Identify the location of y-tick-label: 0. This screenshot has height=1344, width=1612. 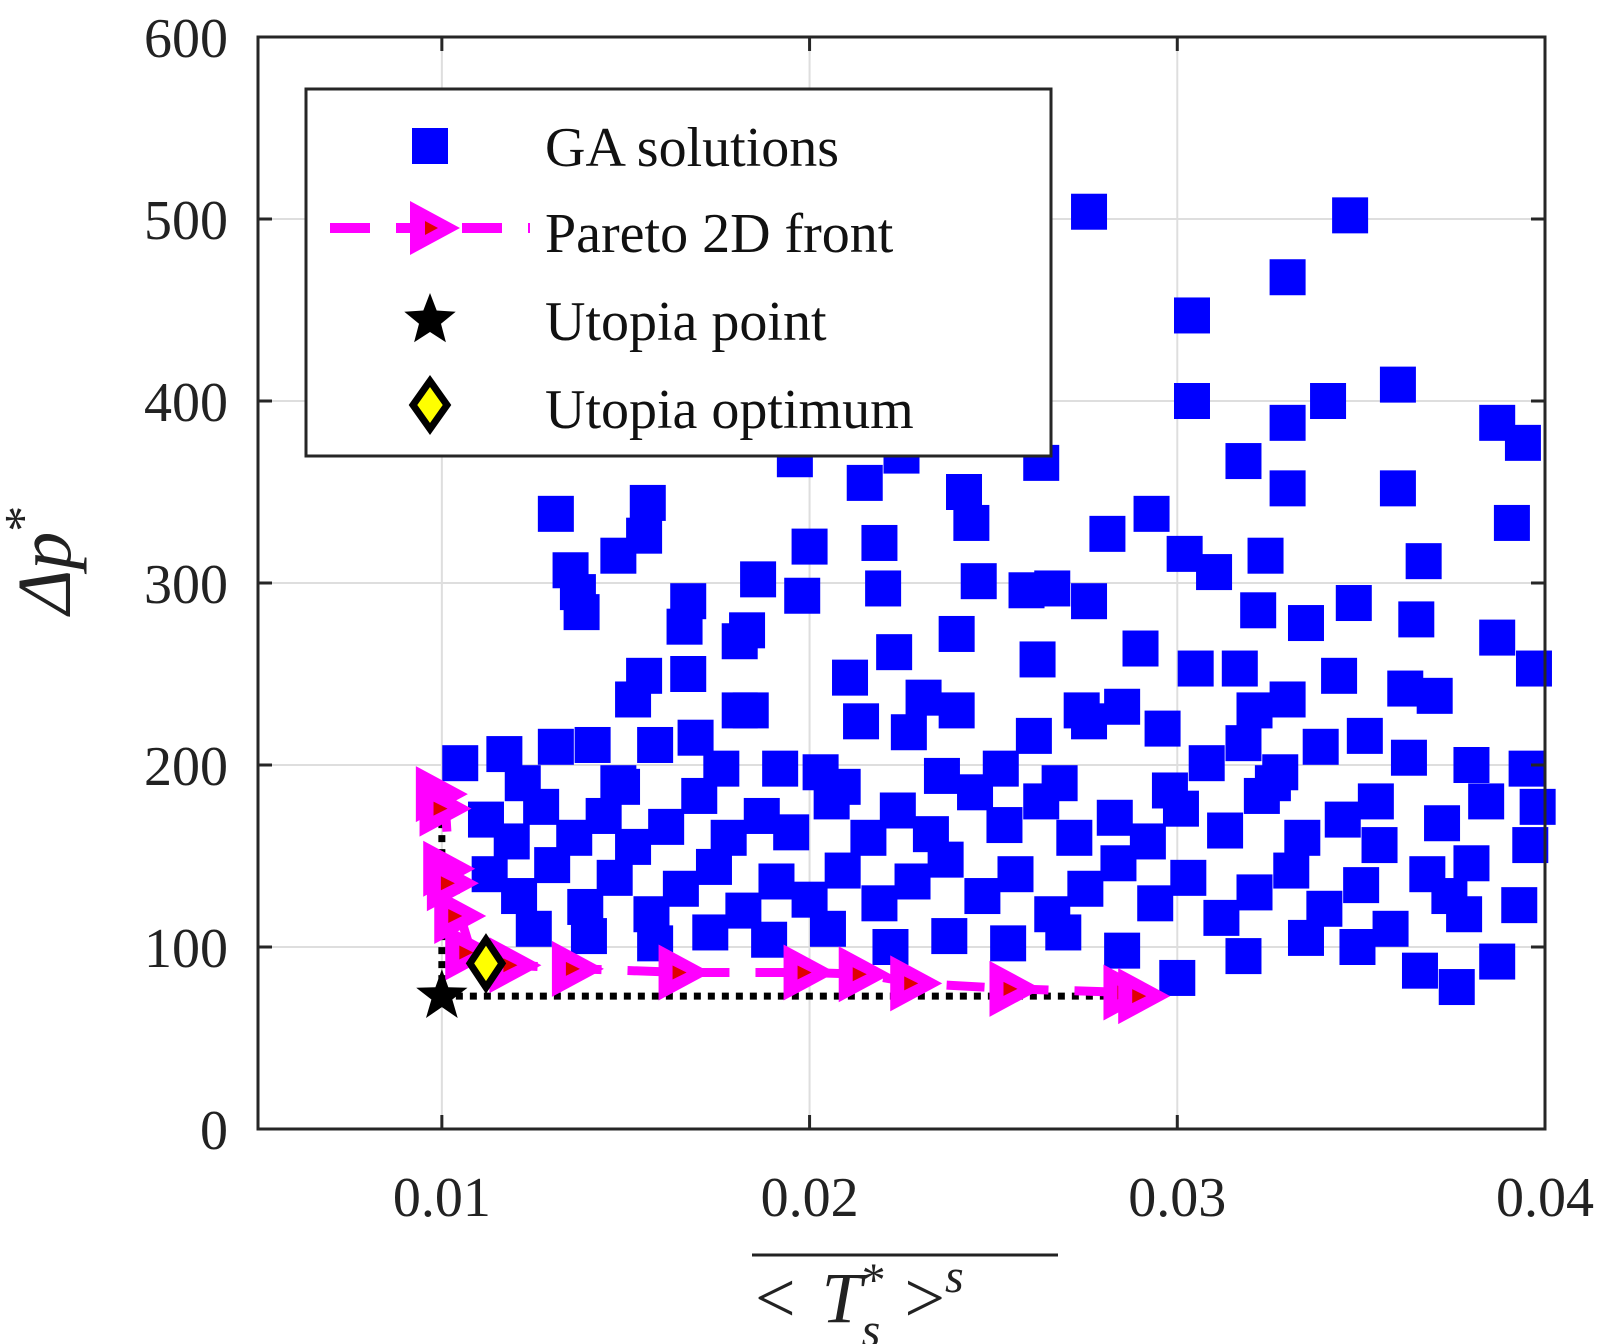
(214, 1131).